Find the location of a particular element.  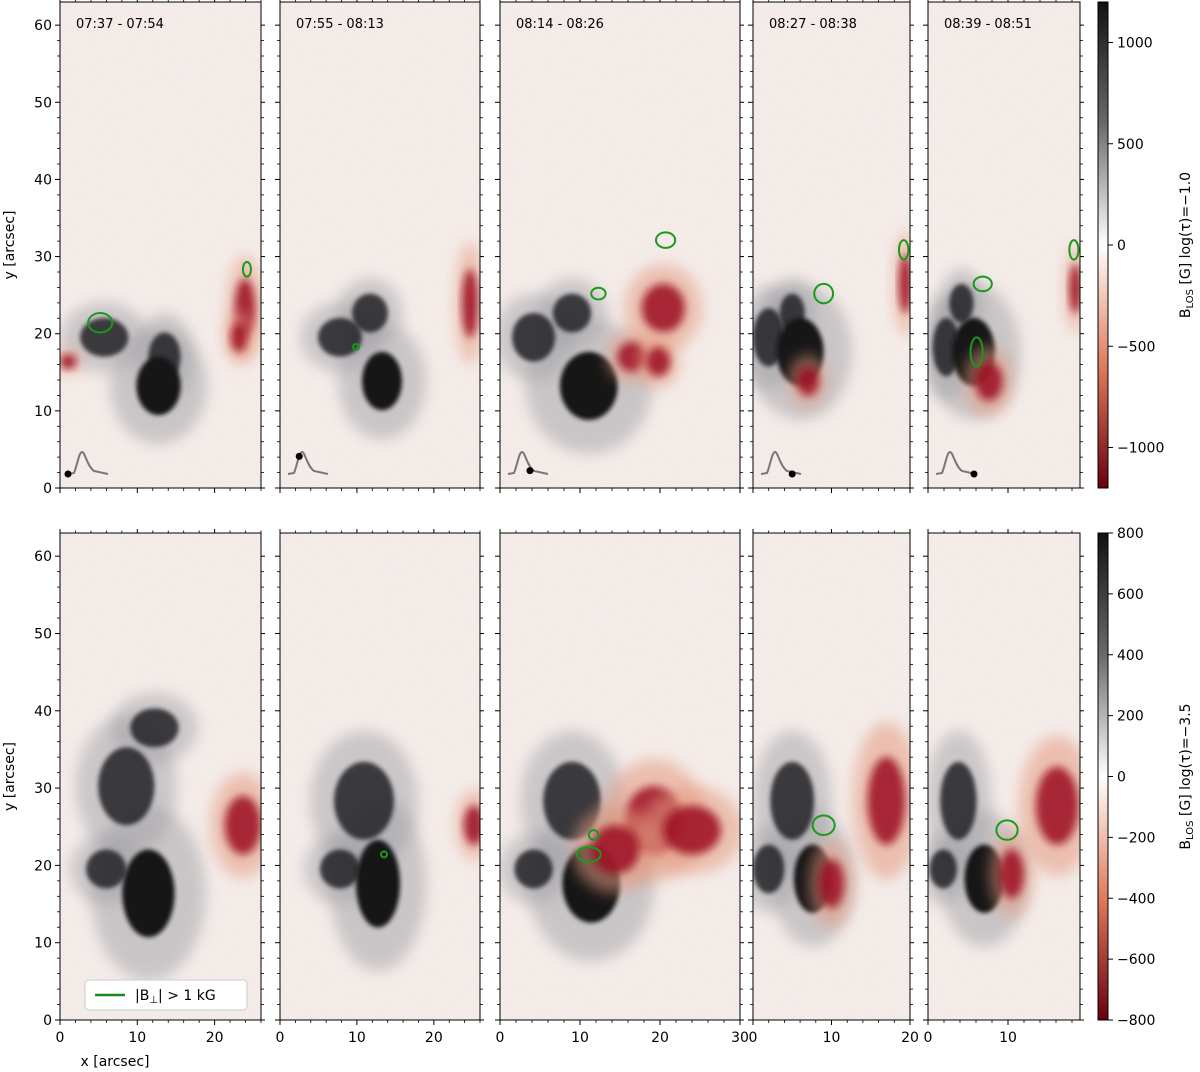

bot-panel-5-frame is located at coordinates (1004, 776).